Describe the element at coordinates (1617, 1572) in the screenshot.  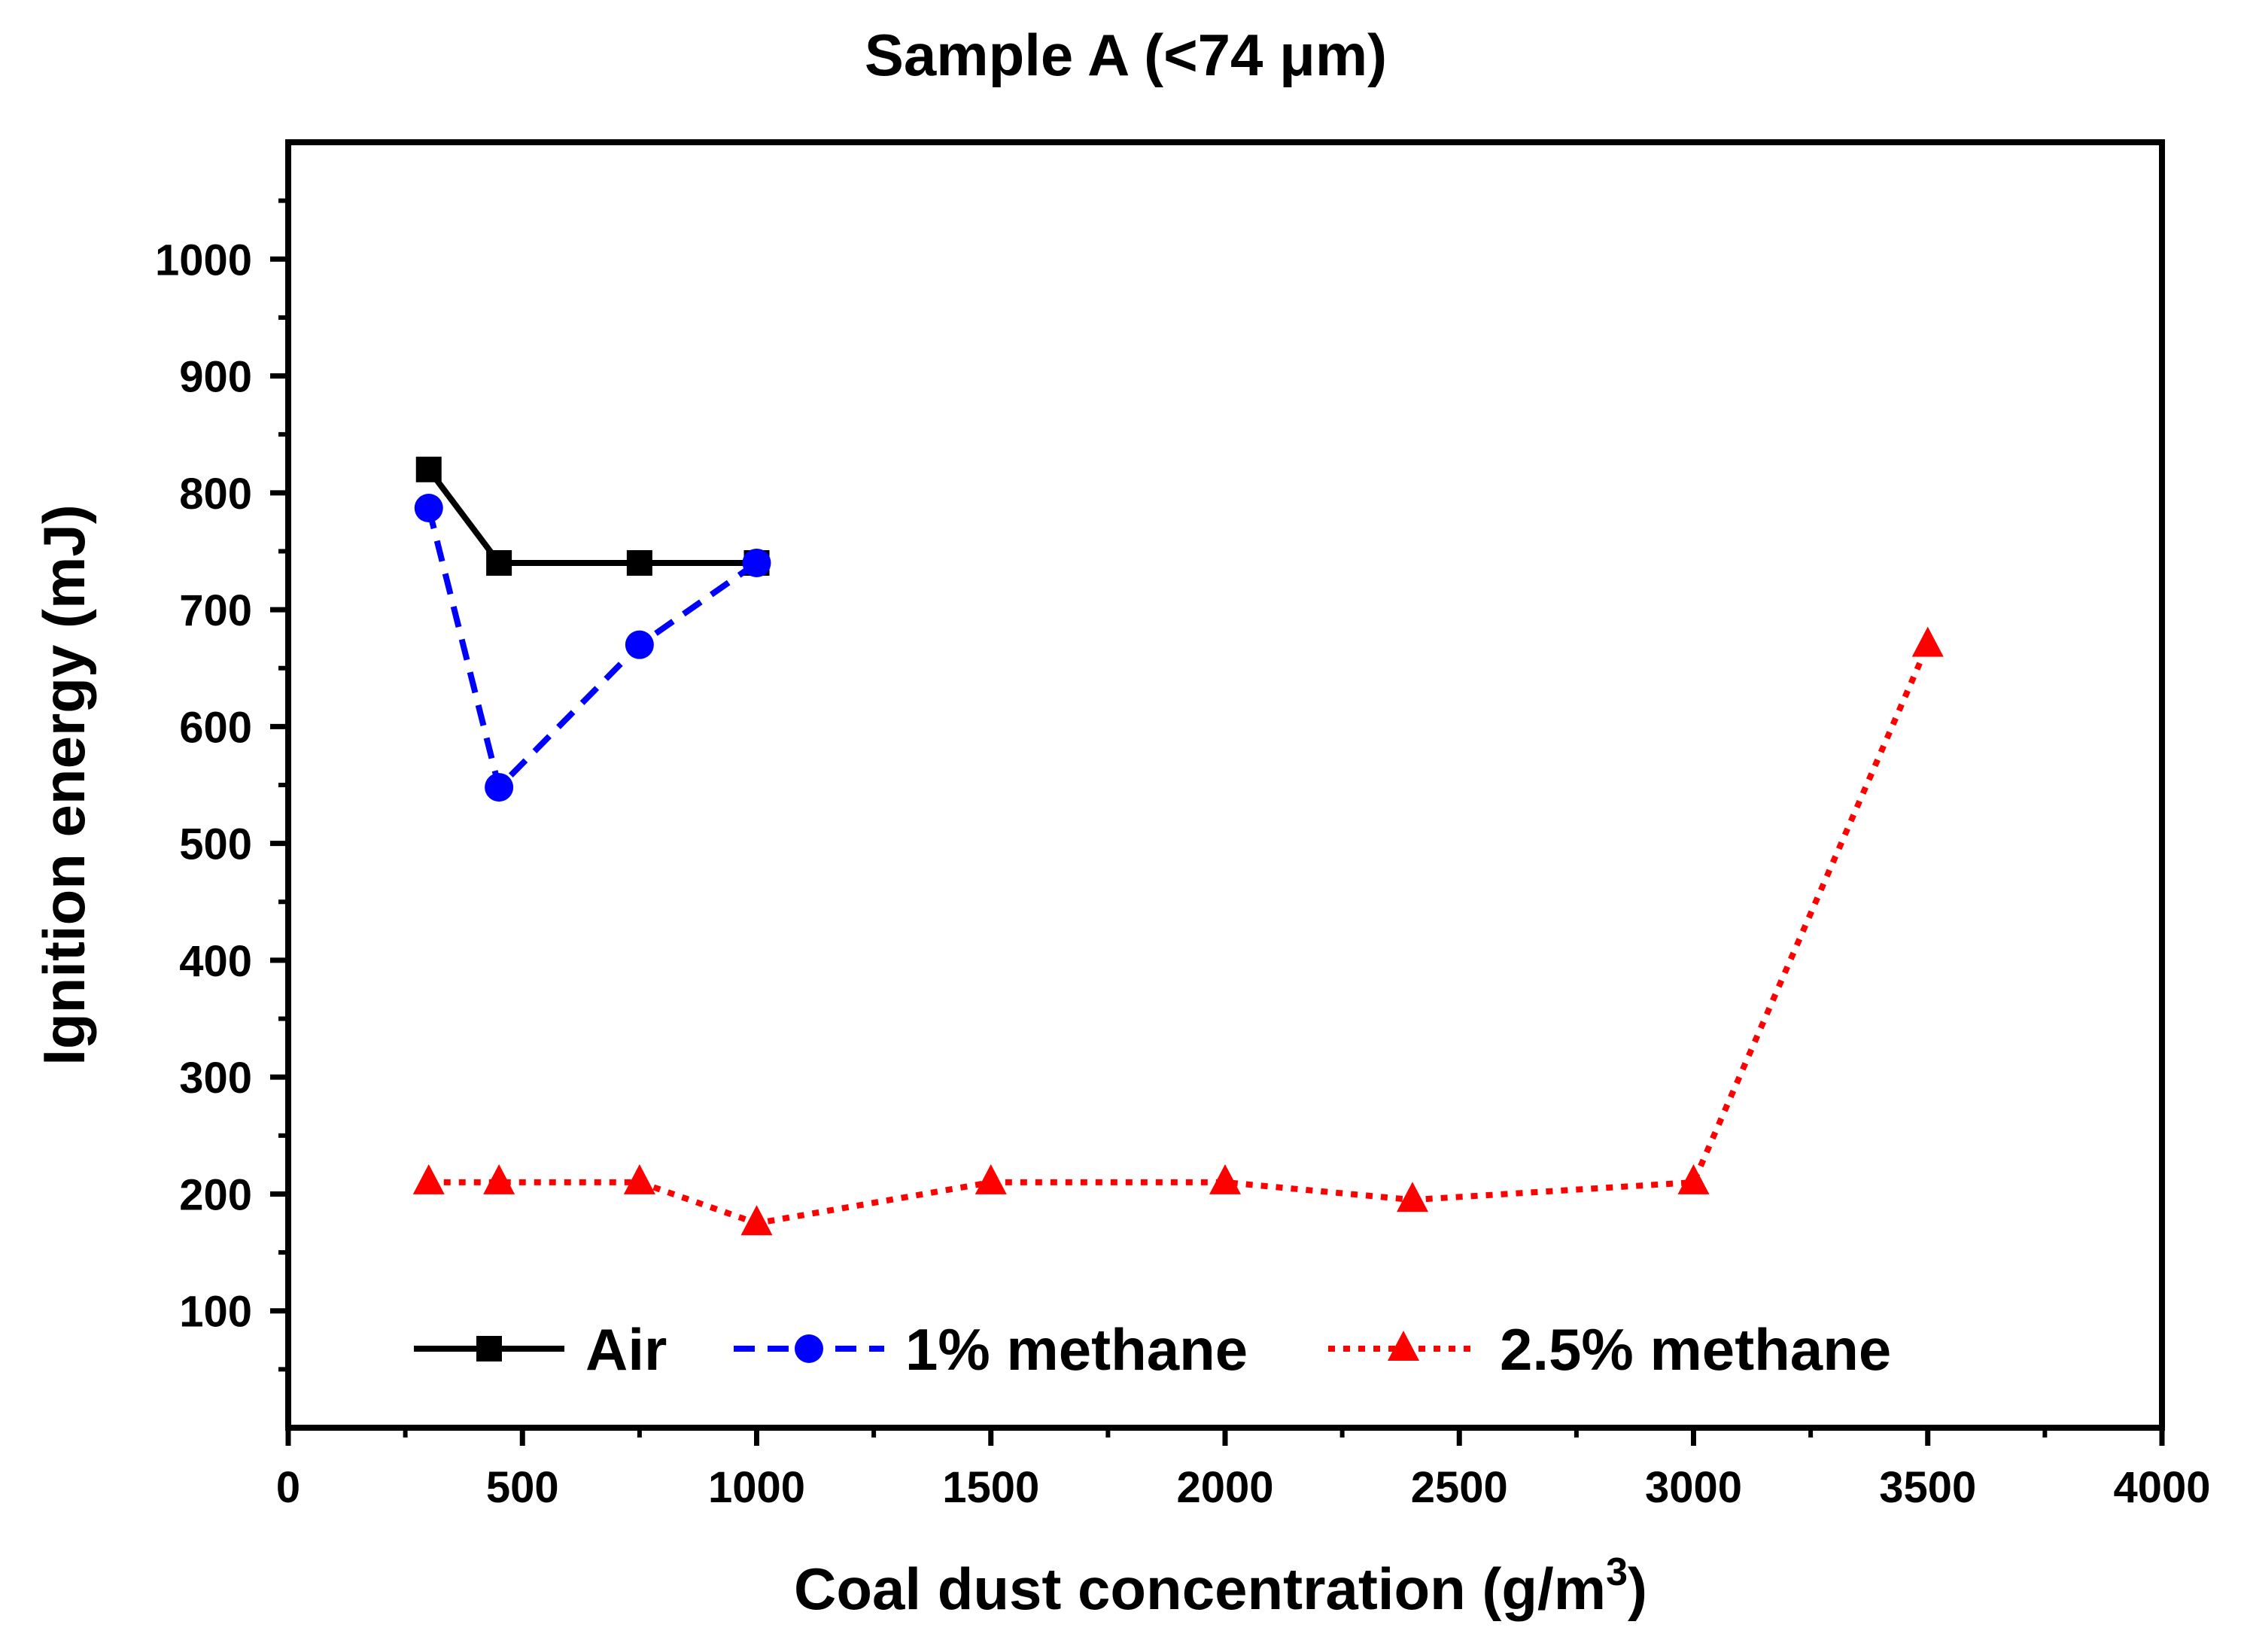
I see `x-axis-label-superscript: 3` at that location.